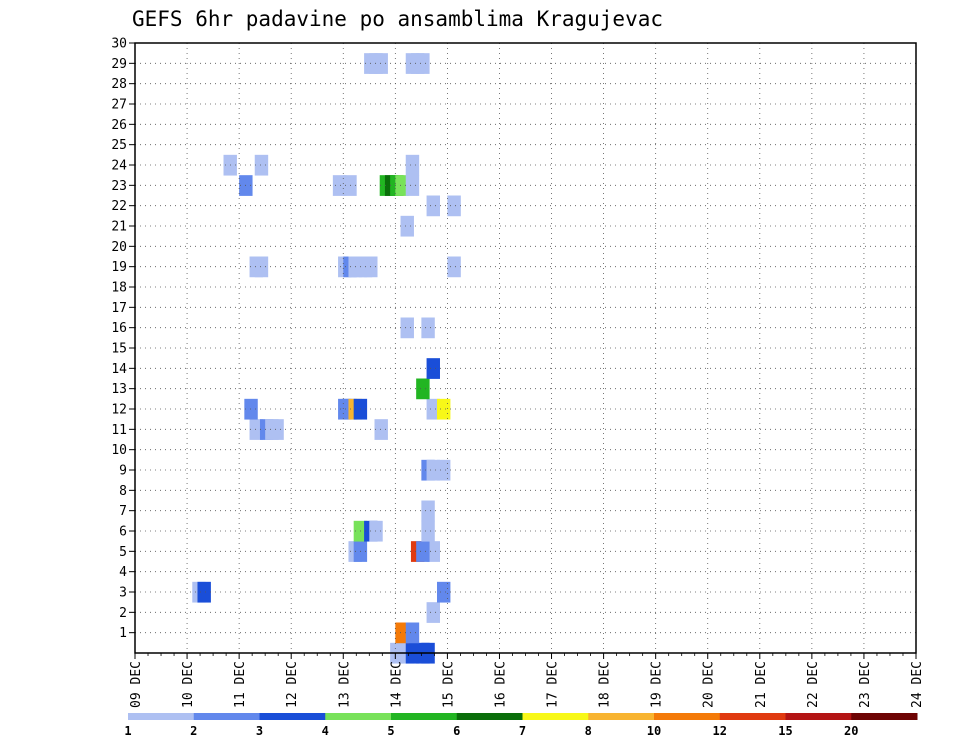 The height and width of the screenshot is (742, 960). I want to click on y-tick-label: 18, so click(119, 288).